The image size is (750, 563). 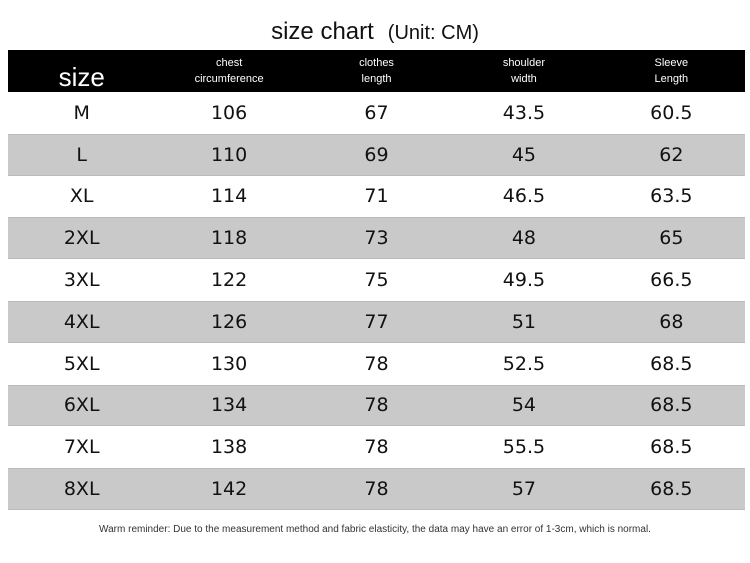 I want to click on table-cell: 67, so click(x=376, y=112).